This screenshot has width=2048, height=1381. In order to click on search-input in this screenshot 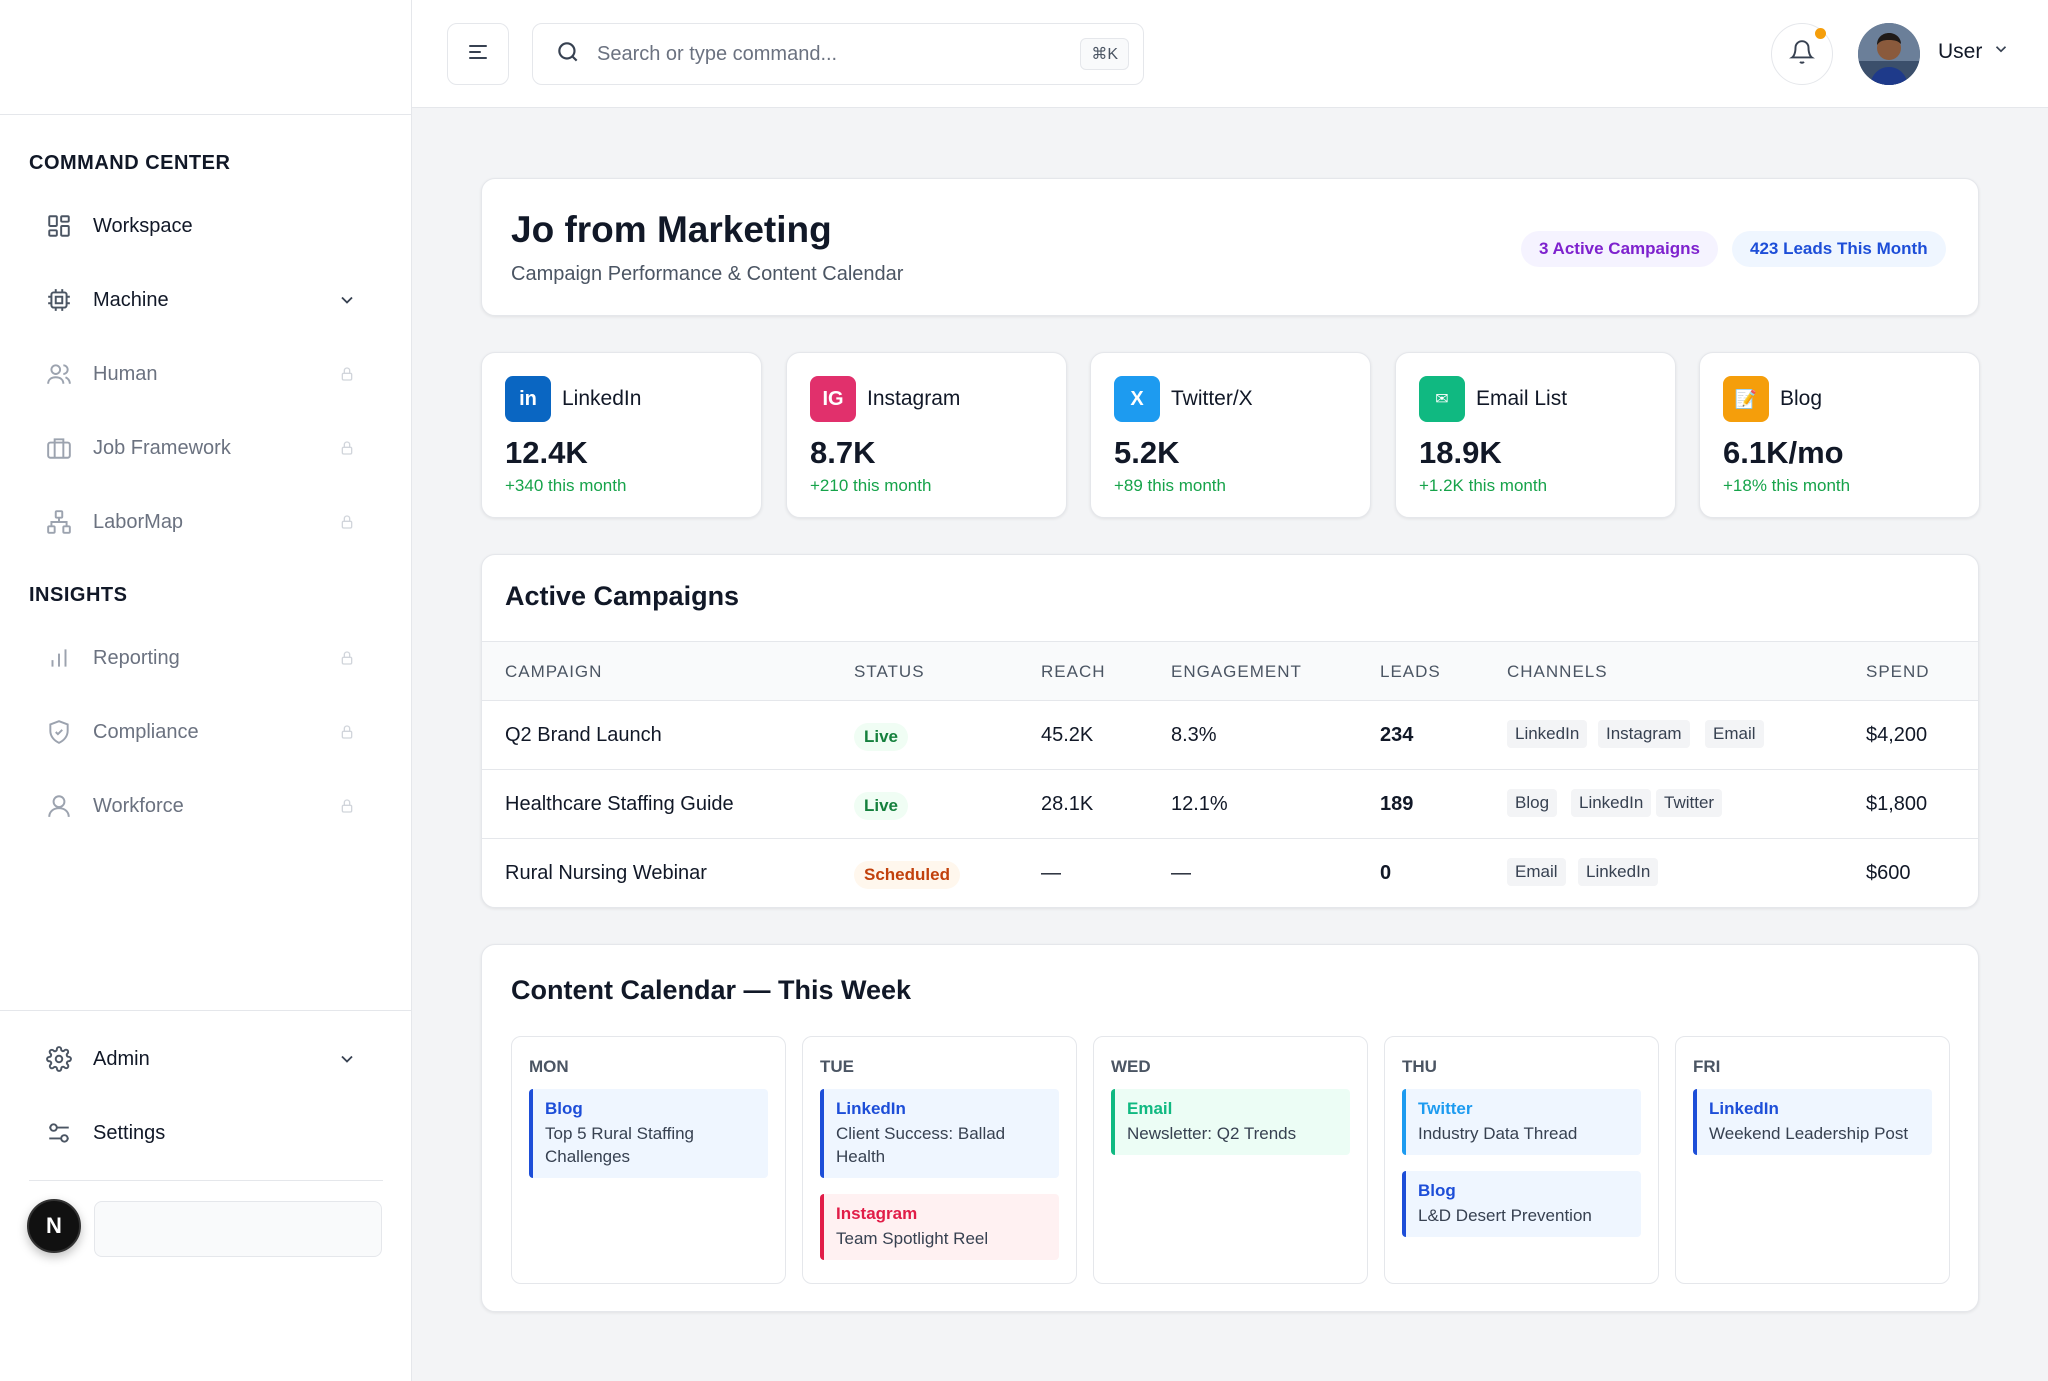, I will do `click(839, 54)`.